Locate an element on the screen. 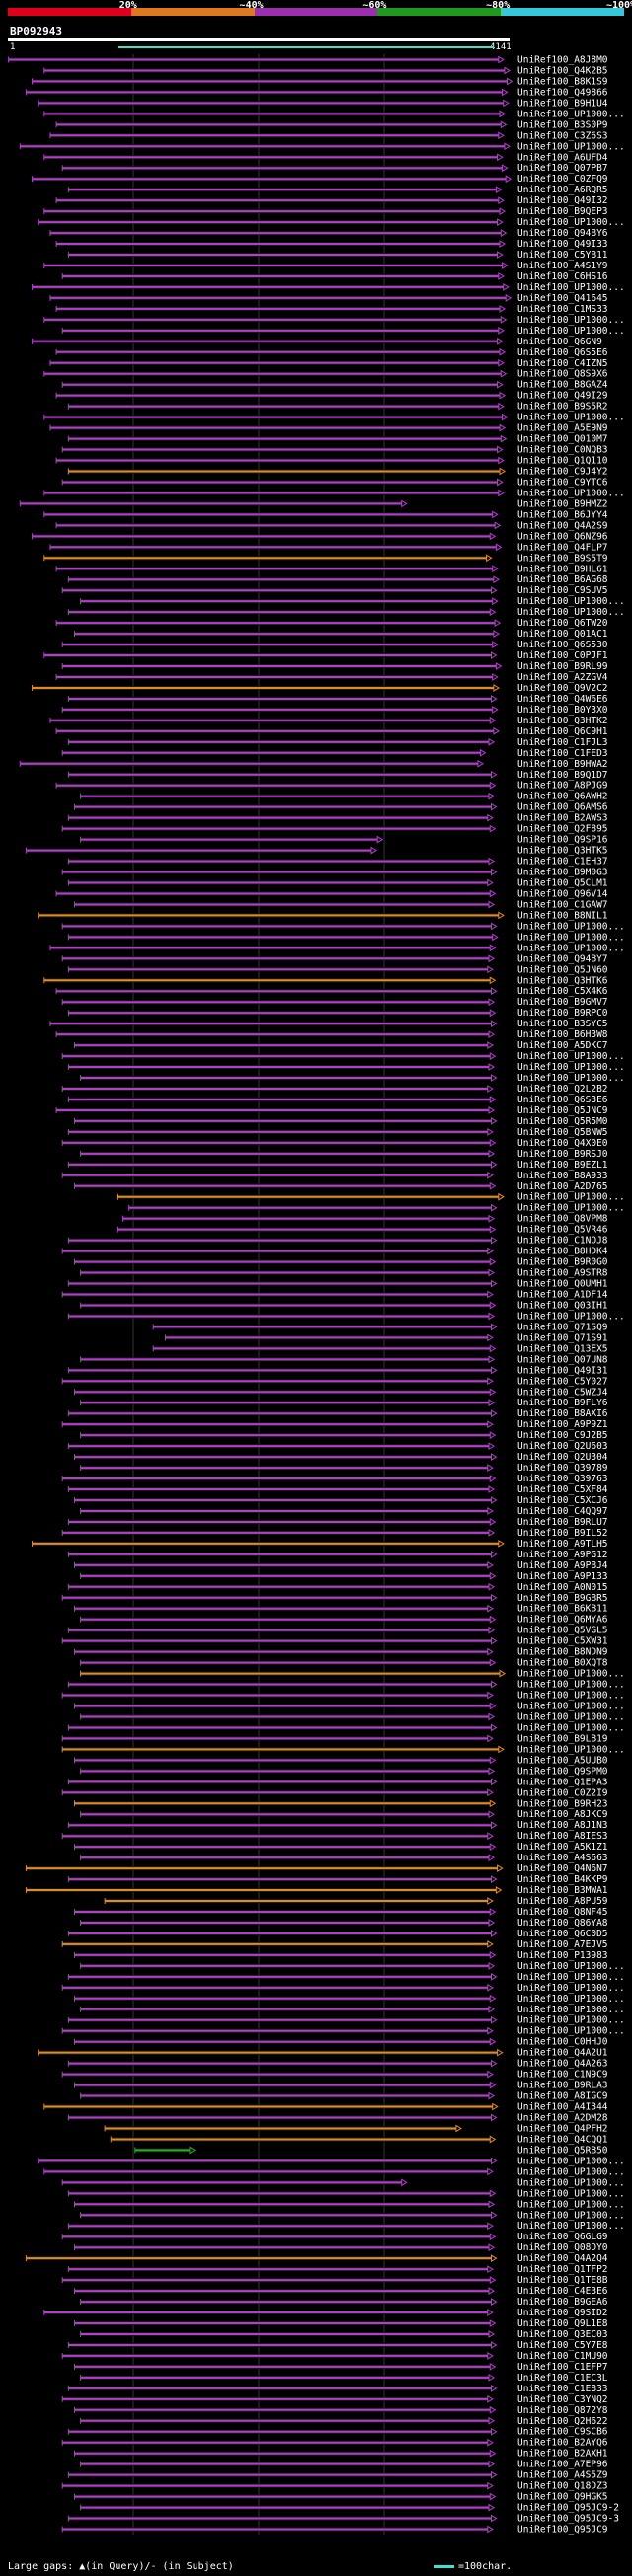 This screenshot has width=632, height=2576. legend-segment is located at coordinates (562, 12).